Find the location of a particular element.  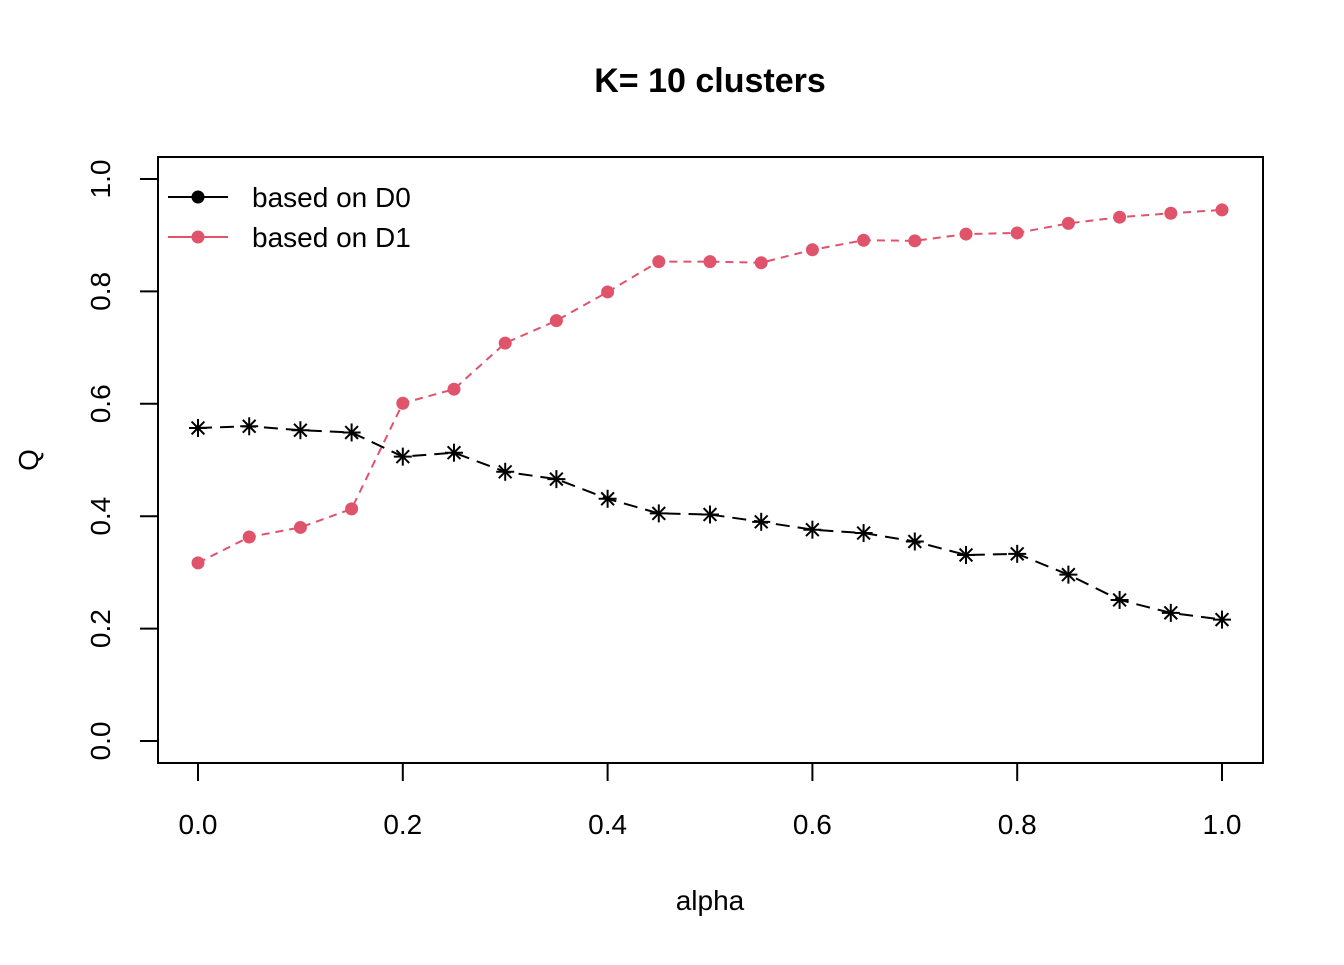

legend-item-1: based on D0 is located at coordinates (289, 197).